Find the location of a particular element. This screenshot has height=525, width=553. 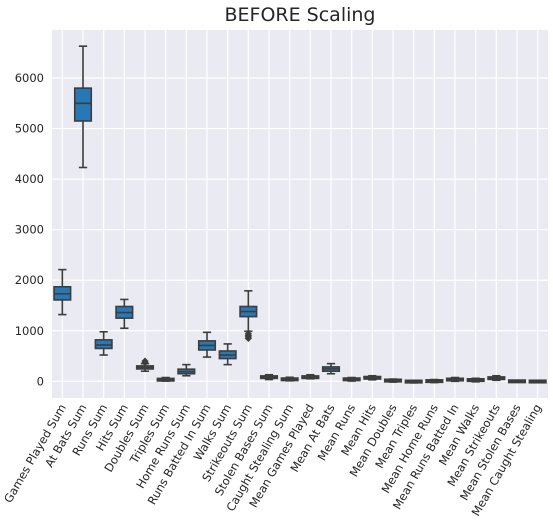

y-tick-label: 5000 is located at coordinates (29, 129).